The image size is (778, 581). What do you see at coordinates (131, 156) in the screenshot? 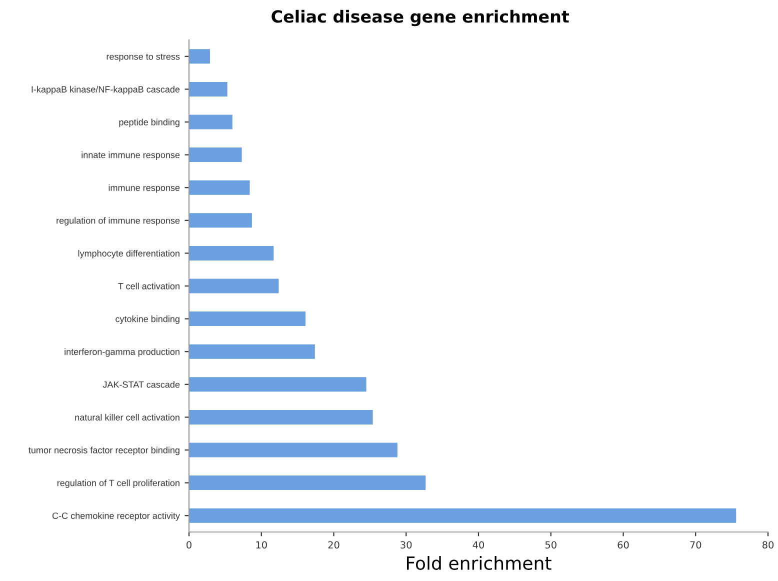
I see `y-tick-label: innate immune response` at bounding box center [131, 156].